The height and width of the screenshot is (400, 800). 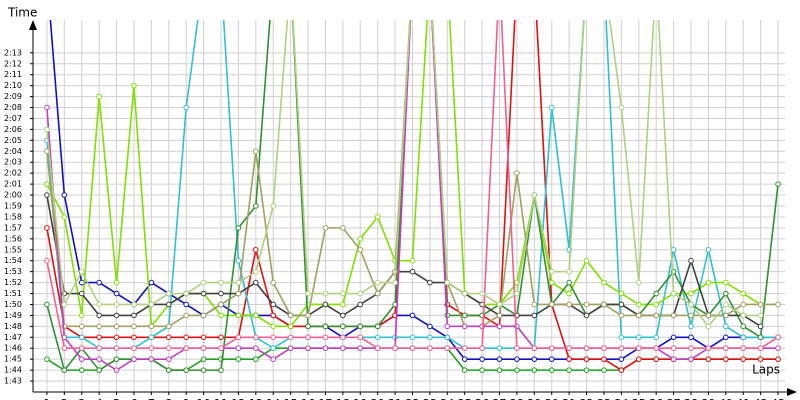 I want to click on x-tick-label: 32, so click(x=587, y=398).